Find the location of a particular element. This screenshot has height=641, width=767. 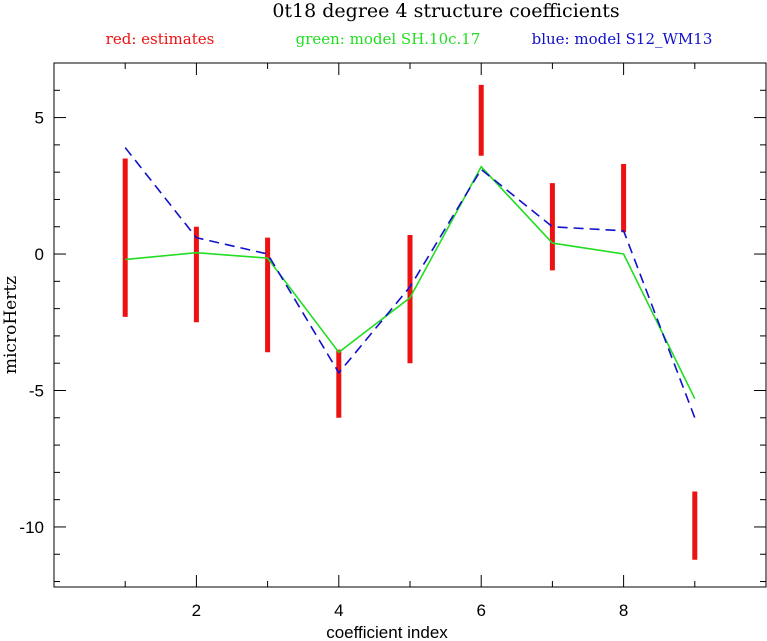

y-tick-label: 5 is located at coordinates (39, 118).